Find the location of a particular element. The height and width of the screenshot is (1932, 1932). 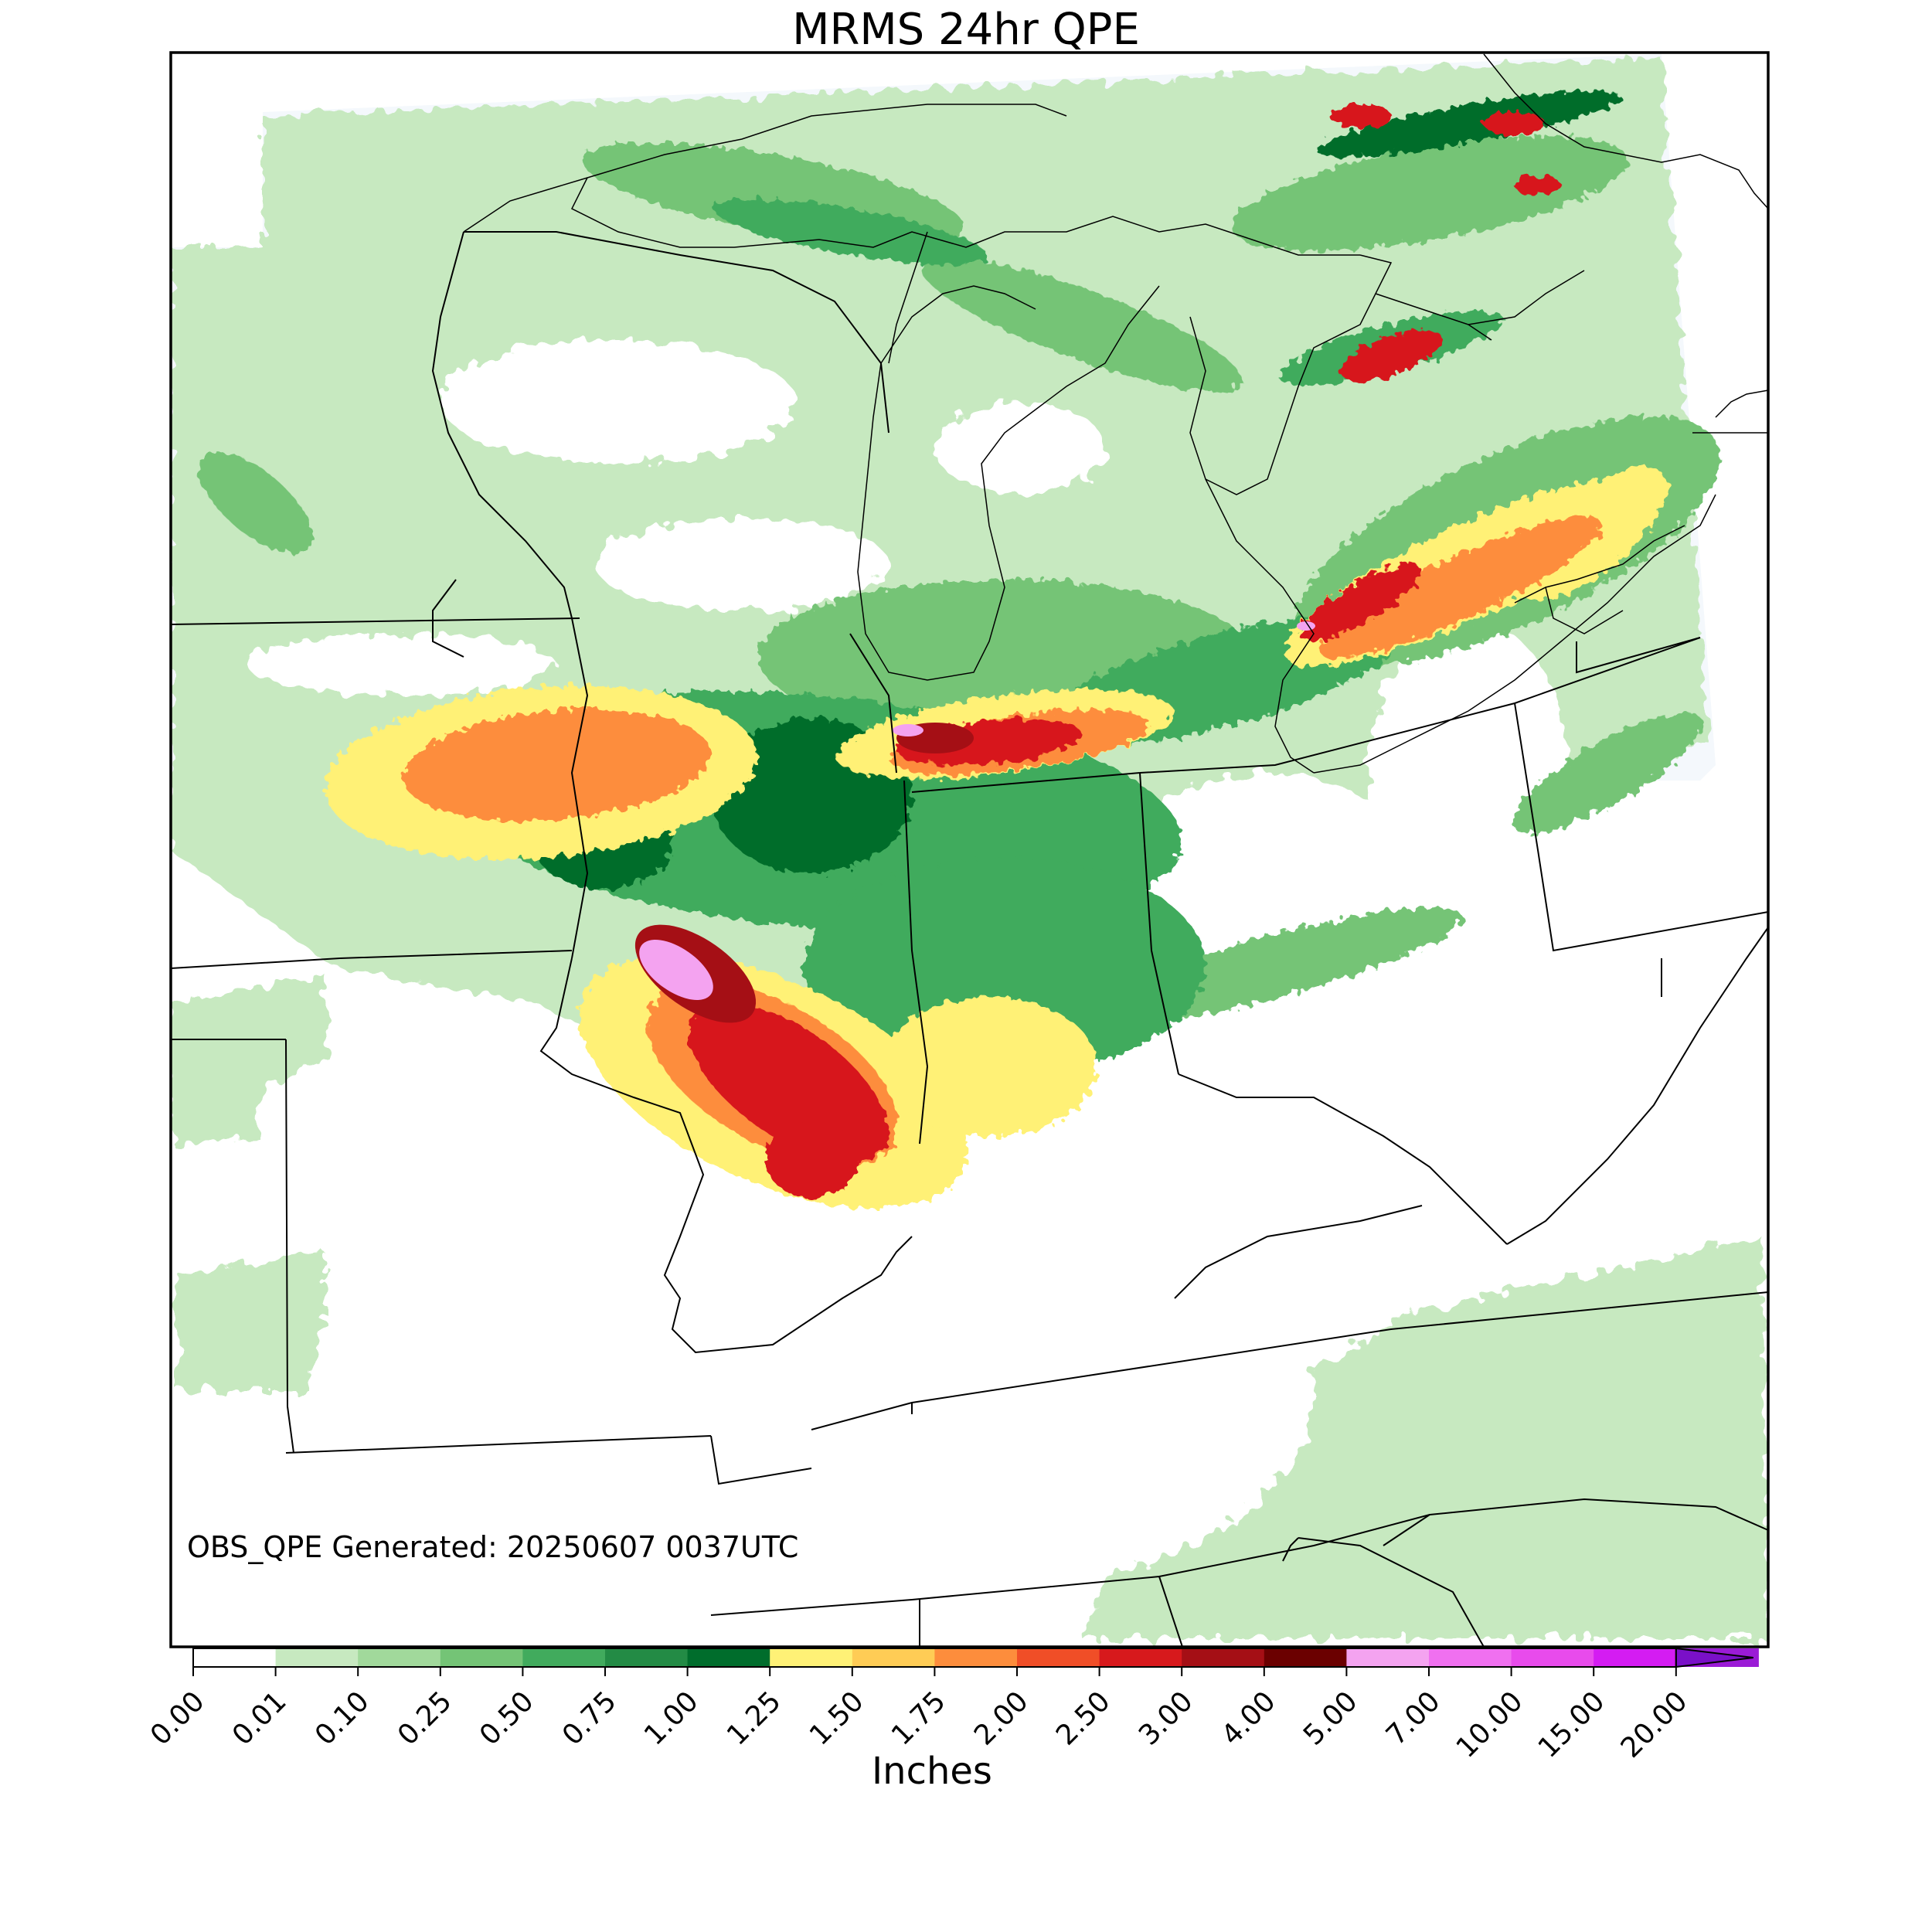

map-title: MRMS 24hr QPE is located at coordinates (966, 30).